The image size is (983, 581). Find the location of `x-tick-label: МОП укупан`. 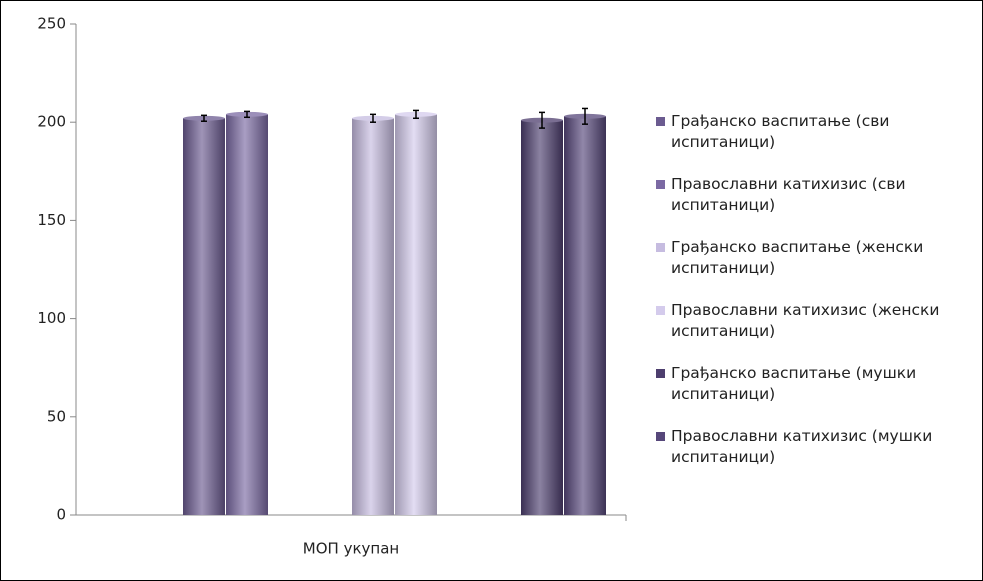

x-tick-label: МОП укупан is located at coordinates (351, 549).